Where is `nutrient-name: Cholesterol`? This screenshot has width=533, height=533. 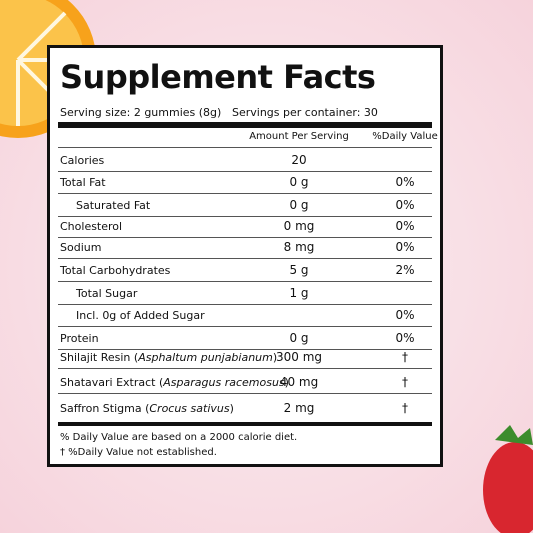 nutrient-name: Cholesterol is located at coordinates (91, 226).